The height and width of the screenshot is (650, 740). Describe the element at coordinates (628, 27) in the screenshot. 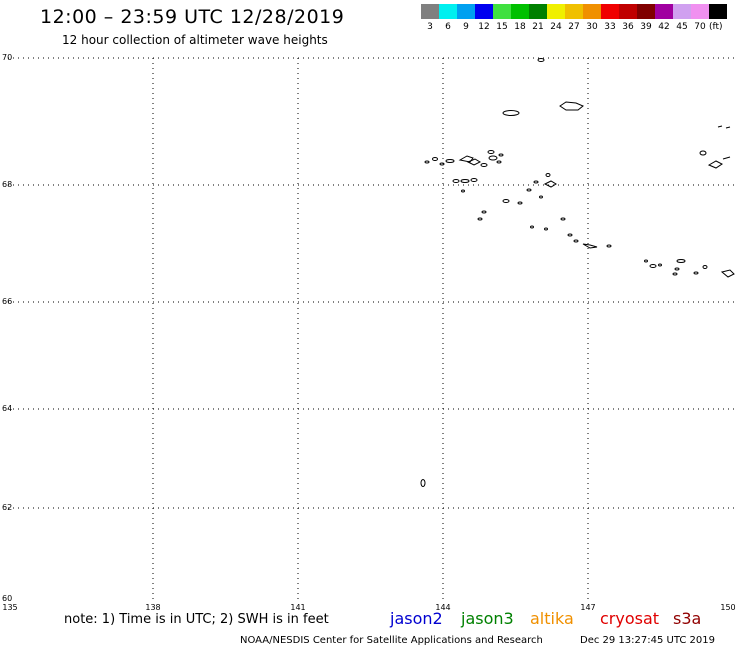

I see `legend-label: 36` at that location.